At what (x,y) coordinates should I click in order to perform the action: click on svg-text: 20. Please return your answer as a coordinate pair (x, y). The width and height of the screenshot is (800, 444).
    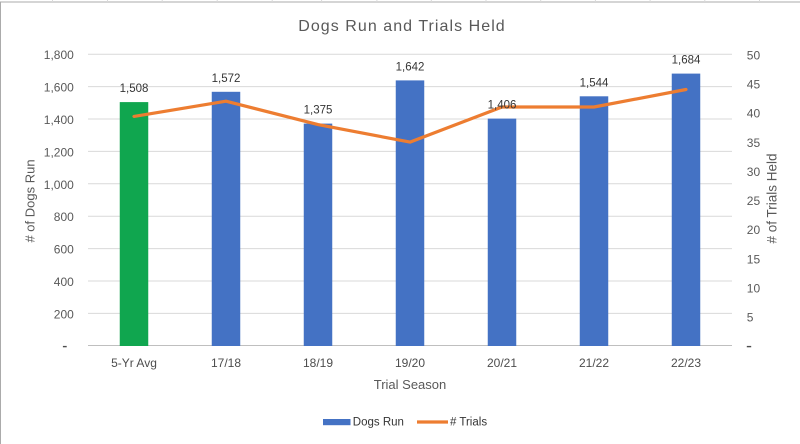
    Looking at the image, I should click on (754, 230).